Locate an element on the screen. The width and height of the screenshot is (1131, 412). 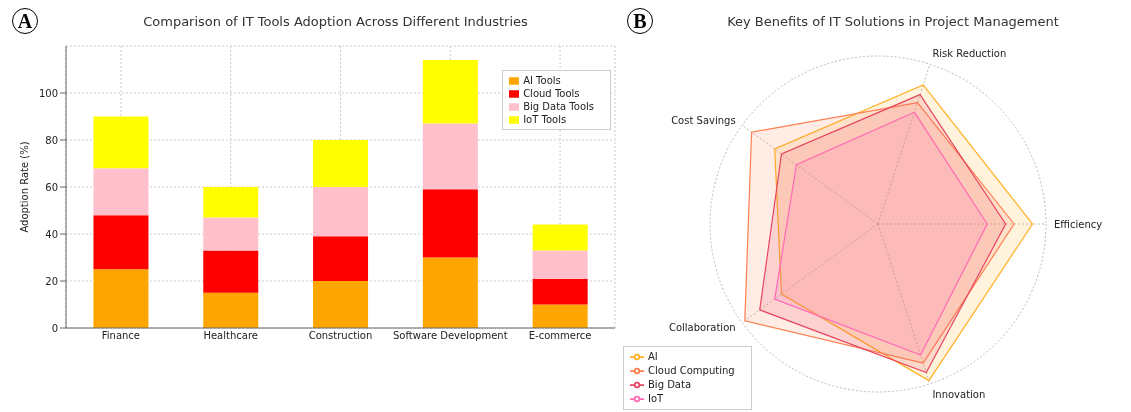
spoke-label: Innovation is located at coordinates (959, 395).